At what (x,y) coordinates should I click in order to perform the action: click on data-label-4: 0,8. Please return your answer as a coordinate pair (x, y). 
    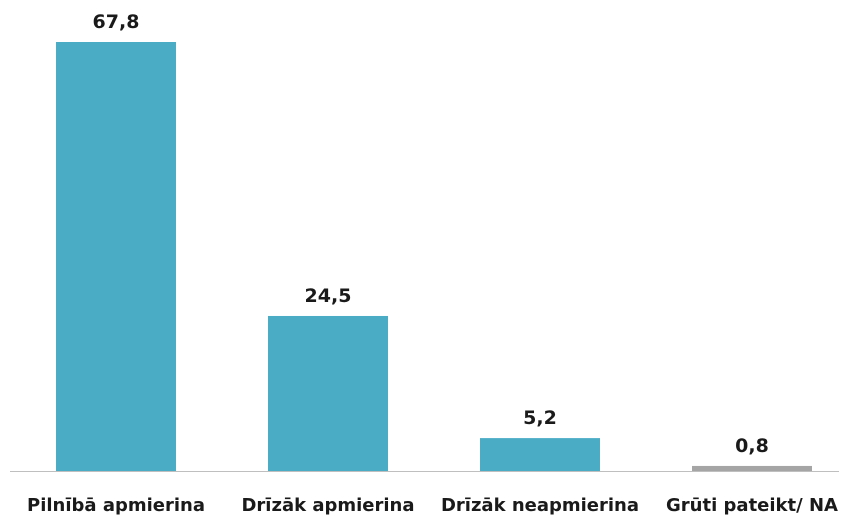
    Looking at the image, I should click on (752, 446).